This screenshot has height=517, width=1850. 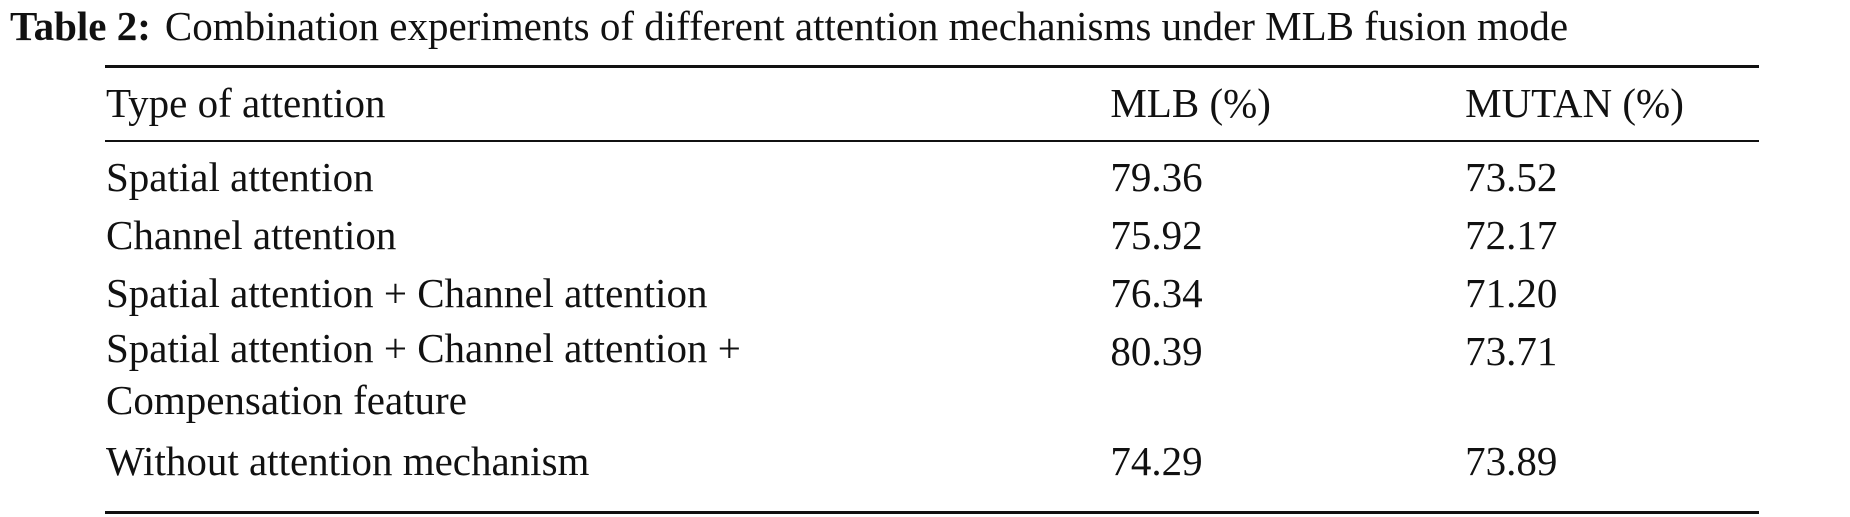 I want to click on table-row: Channel attention 75.92 72.17, so click(x=932, y=235).